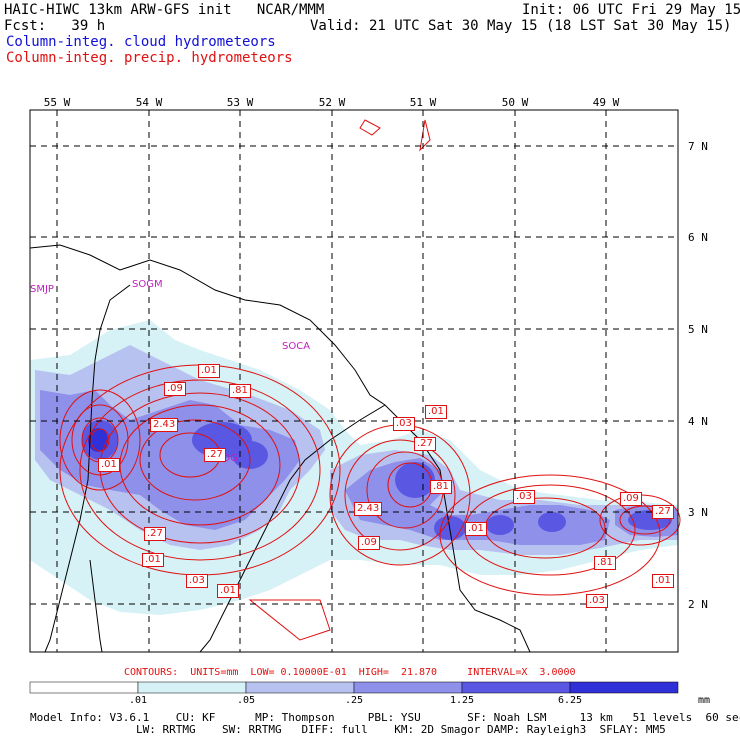 The width and height of the screenshot is (740, 740). Describe the element at coordinates (141, 42) in the screenshot. I see `field-cloud-label: Column-integ. cloud hydrometeors` at that location.